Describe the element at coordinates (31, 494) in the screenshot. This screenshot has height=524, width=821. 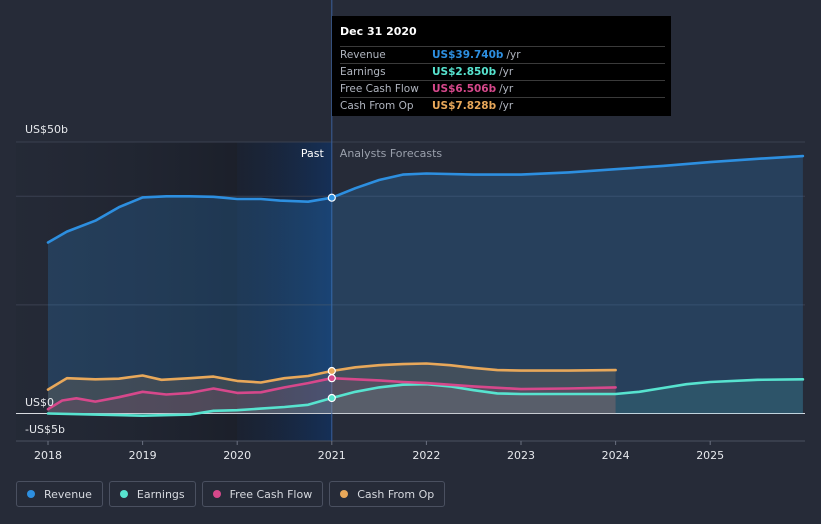
I see `revenue-dot-icon` at that location.